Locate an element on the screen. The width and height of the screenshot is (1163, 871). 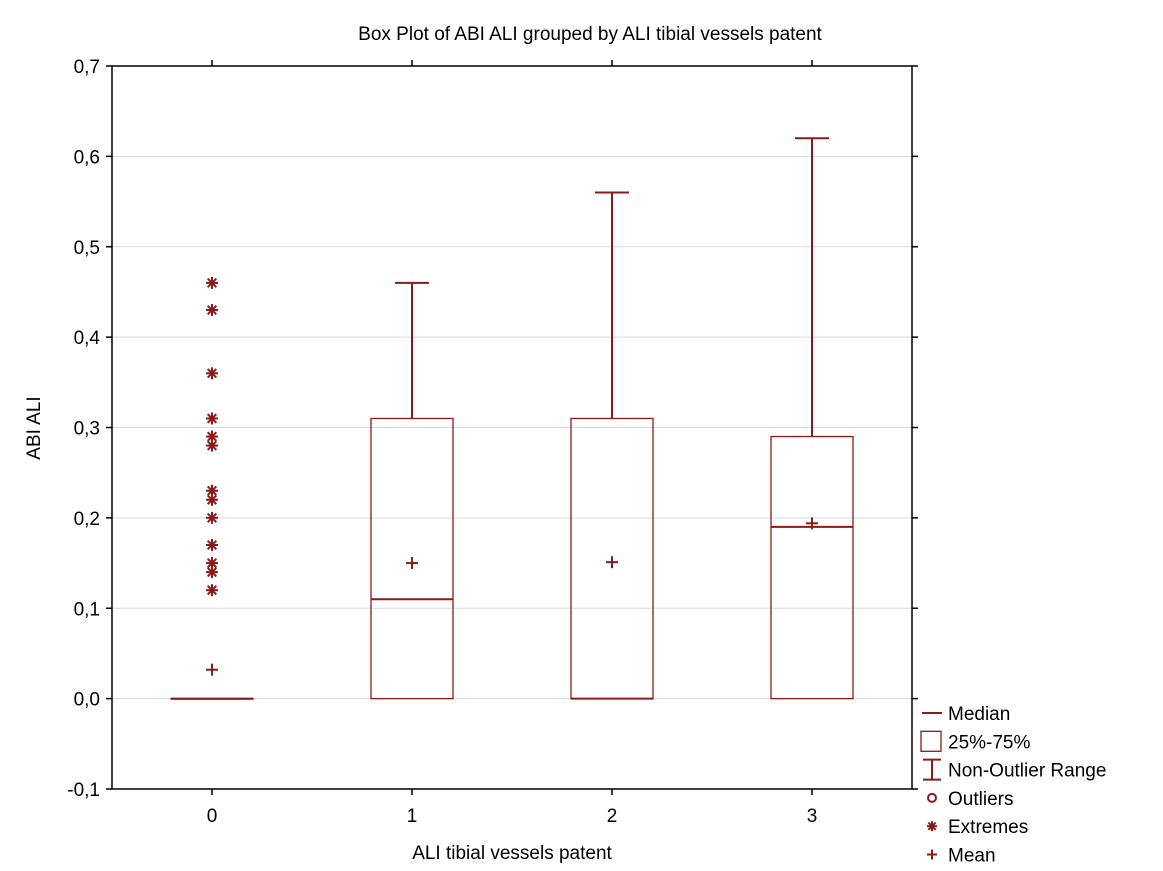
legend-label: 25%-75% is located at coordinates (989, 742).